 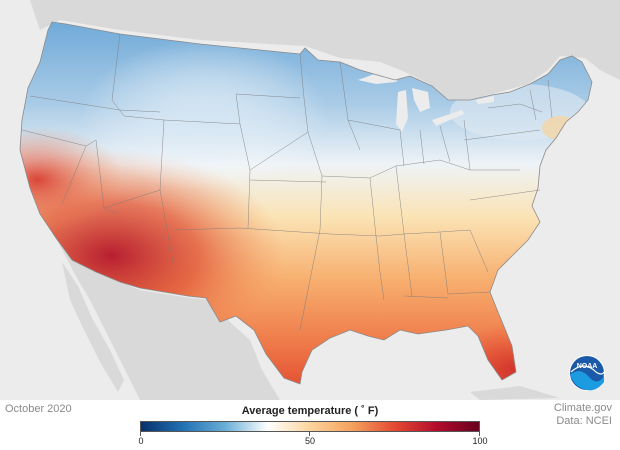 What do you see at coordinates (485, 100) in the screenshot?
I see `lake-ontario` at bounding box center [485, 100].